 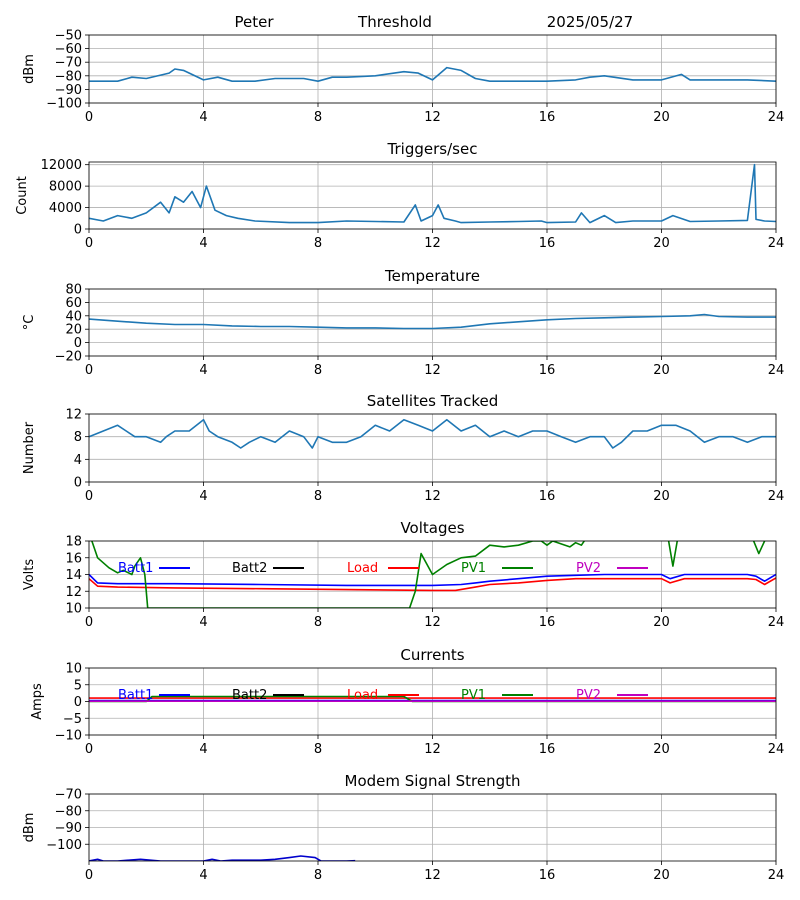 I want to click on y-tick-label: −20, so click(x=68, y=357).